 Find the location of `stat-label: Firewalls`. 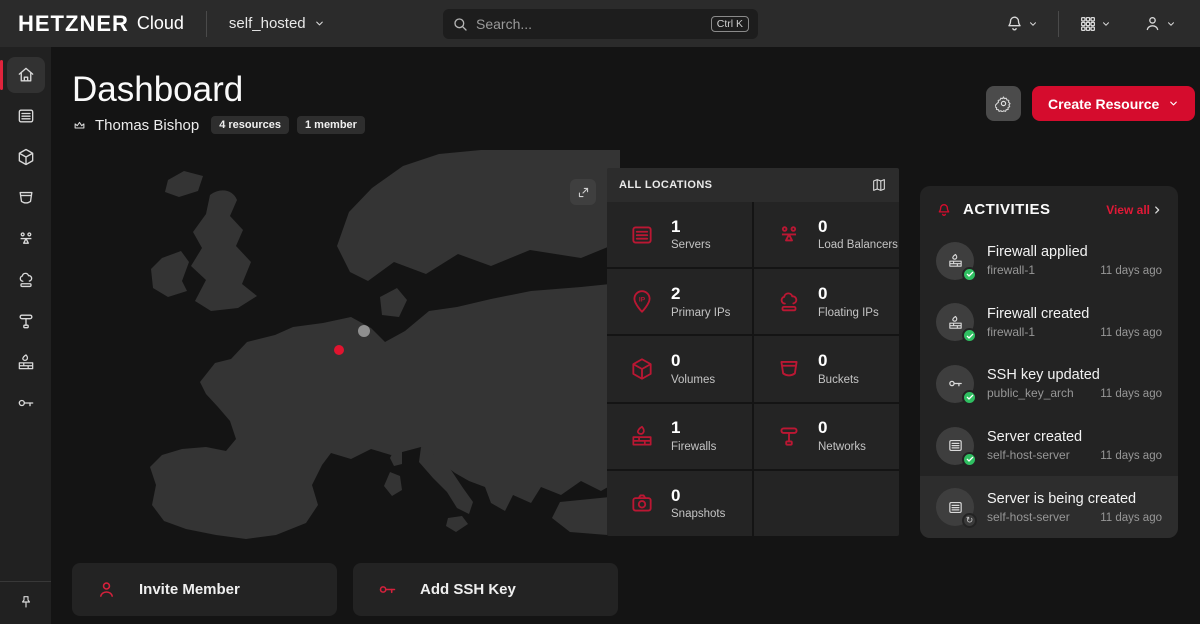

stat-label: Firewalls is located at coordinates (694, 447).